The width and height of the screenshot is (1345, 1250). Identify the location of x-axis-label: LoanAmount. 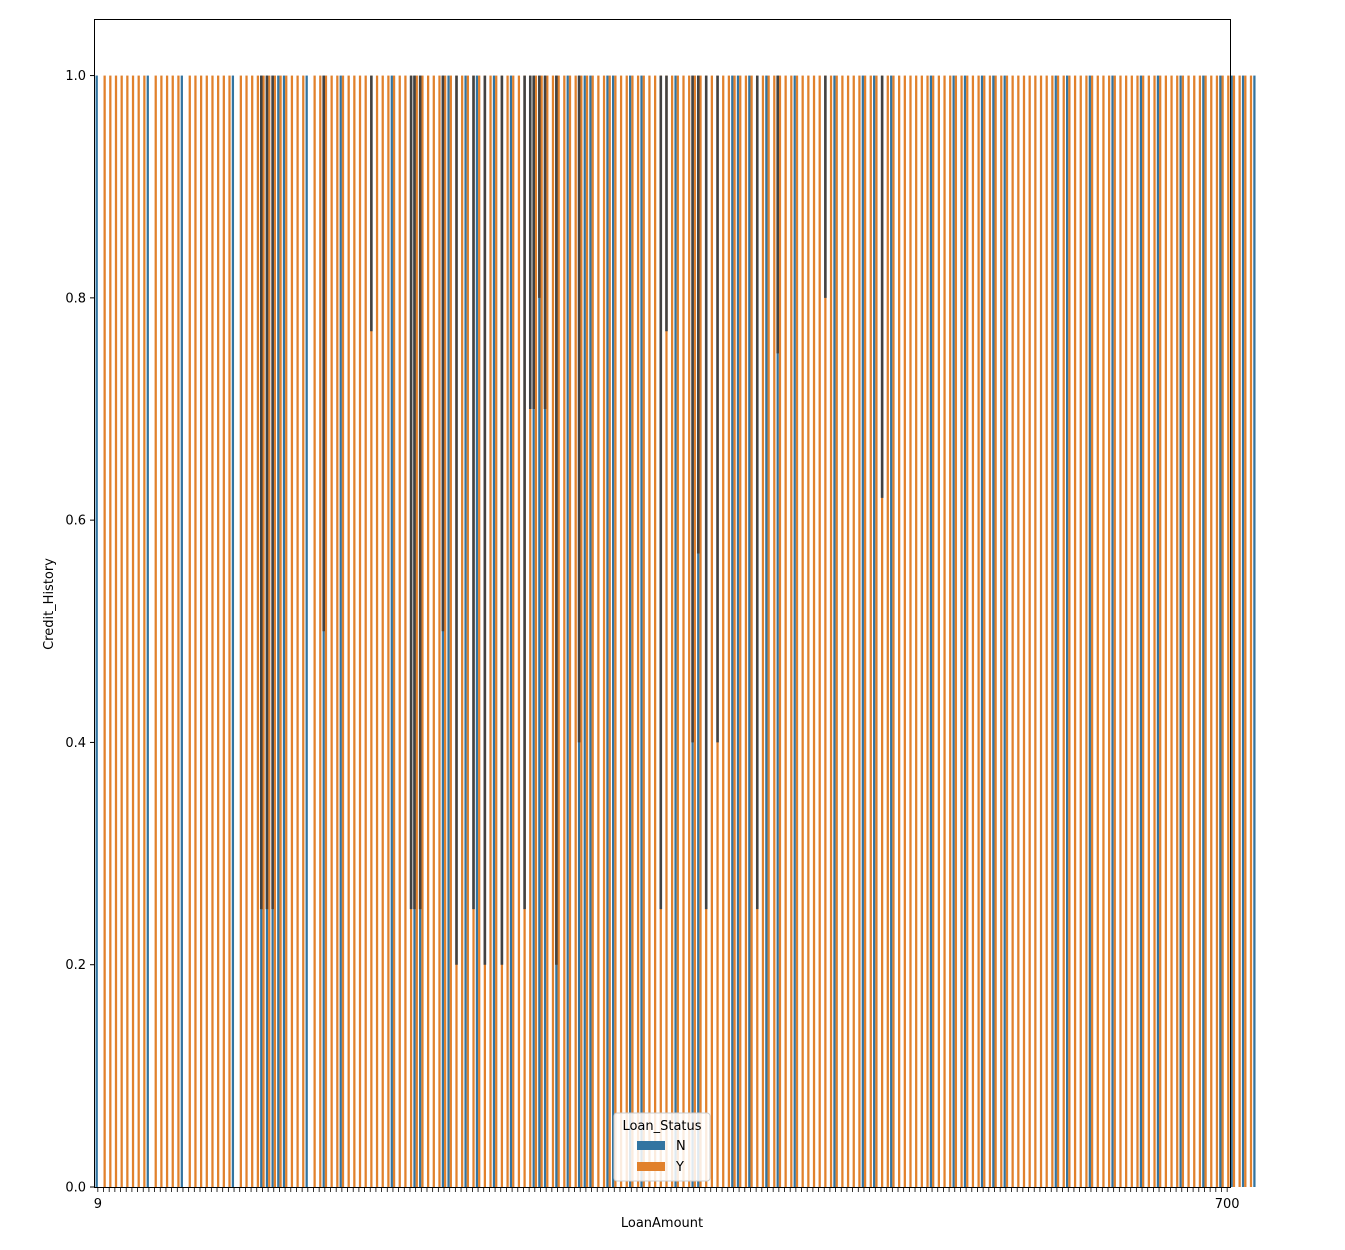
(662, 1223).